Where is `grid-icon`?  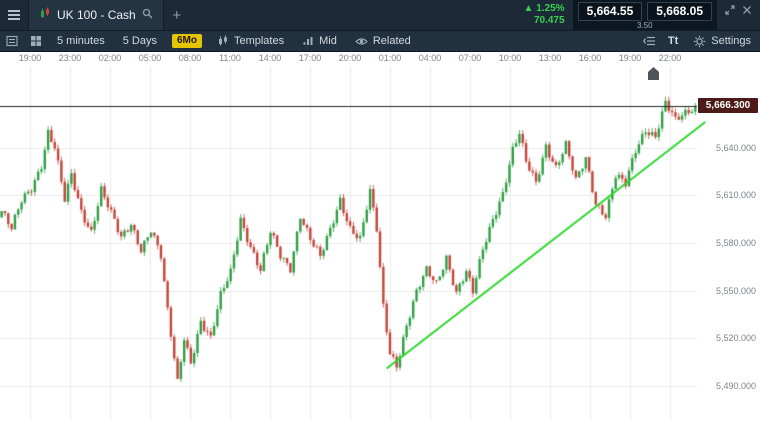 grid-icon is located at coordinates (36, 41).